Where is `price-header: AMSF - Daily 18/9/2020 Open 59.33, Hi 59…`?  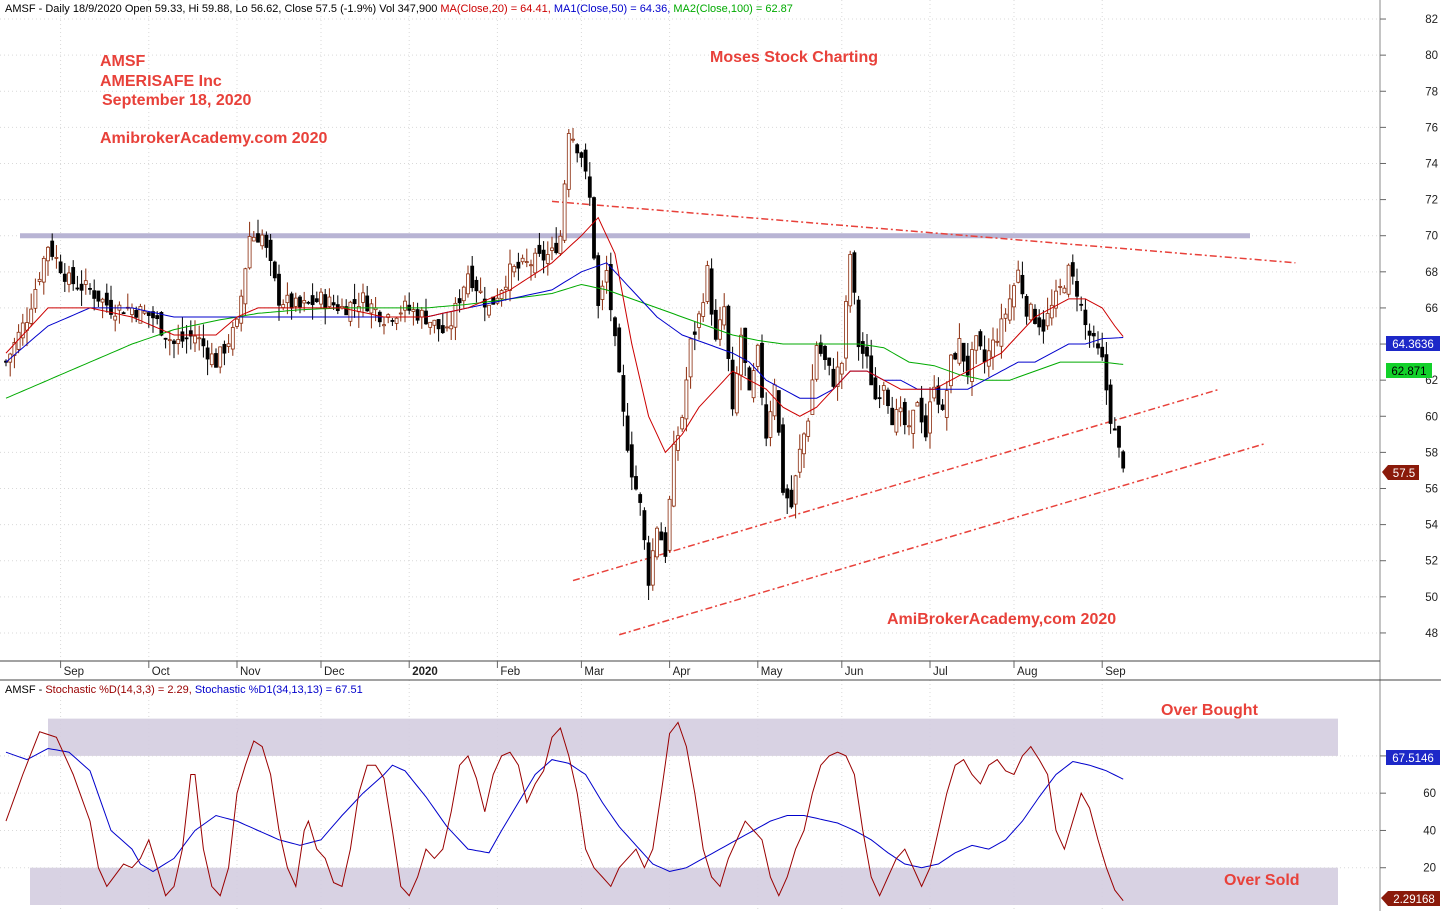
price-header: AMSF - Daily 18/9/2020 Open 59.33, Hi 59… is located at coordinates (399, 9).